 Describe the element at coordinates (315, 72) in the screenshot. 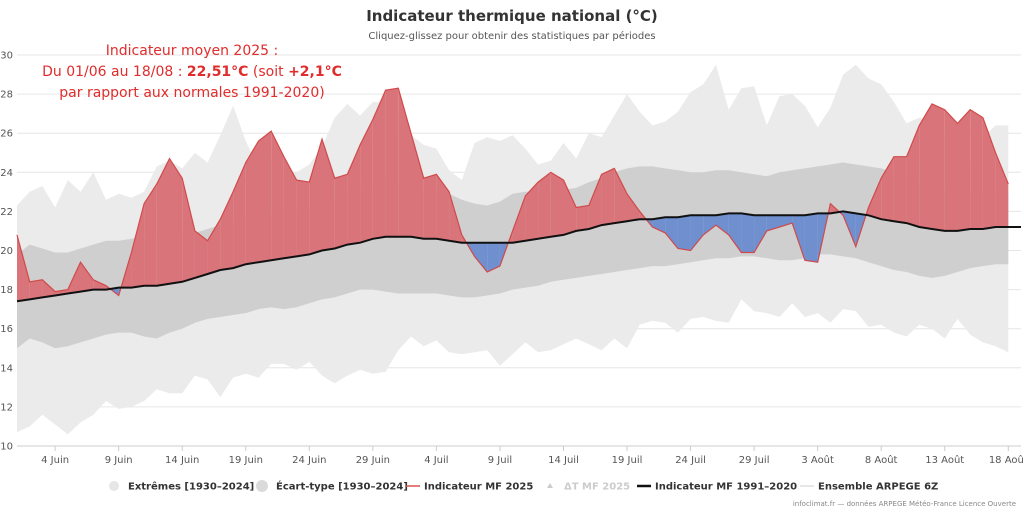

I see `annotation-anomaly: +2,1°C` at that location.